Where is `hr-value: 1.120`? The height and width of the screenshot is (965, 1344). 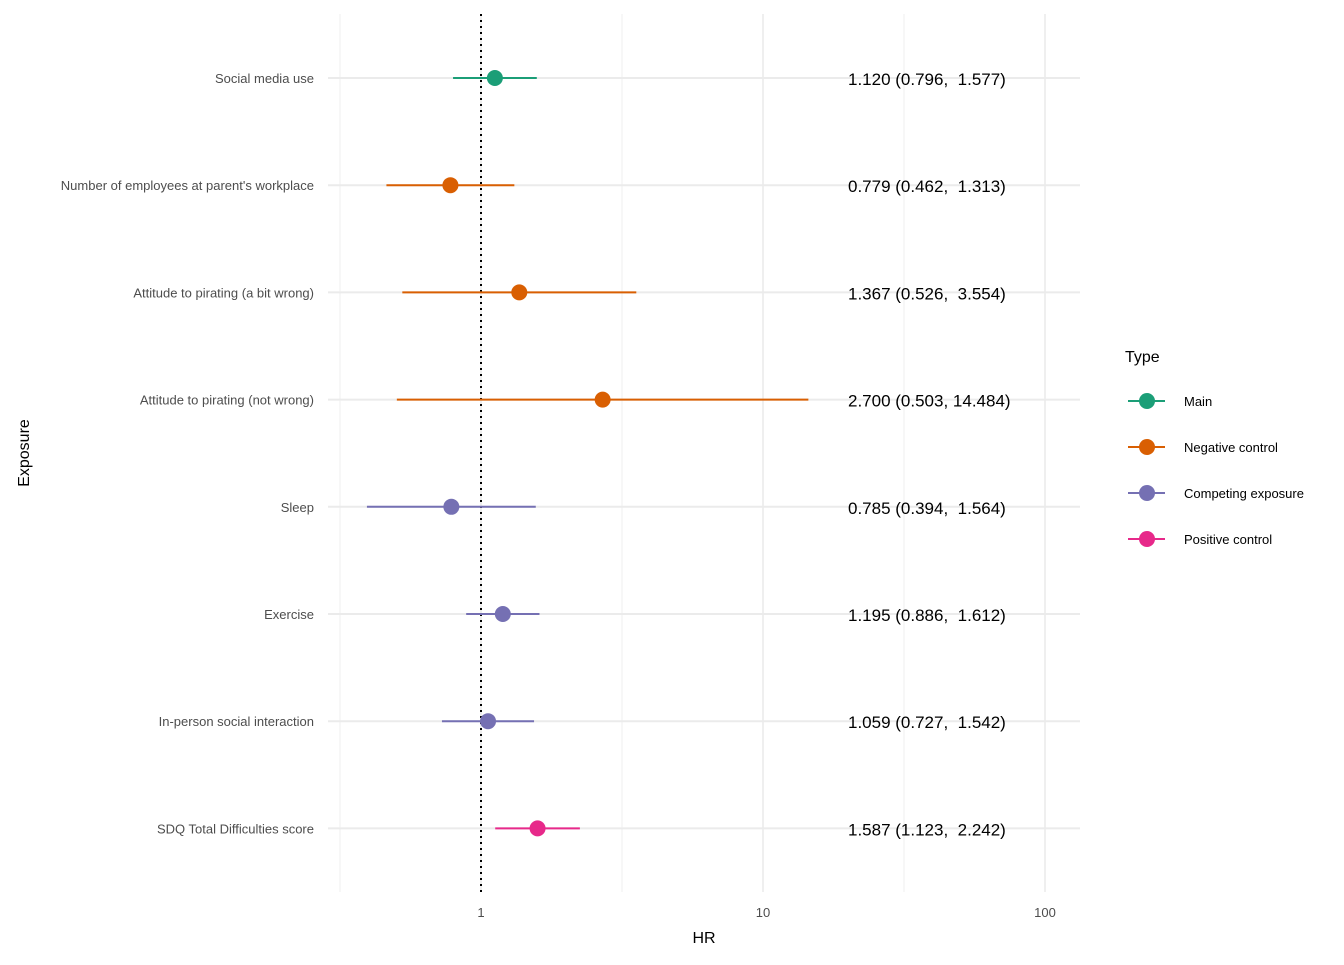 hr-value: 1.120 is located at coordinates (871, 79).